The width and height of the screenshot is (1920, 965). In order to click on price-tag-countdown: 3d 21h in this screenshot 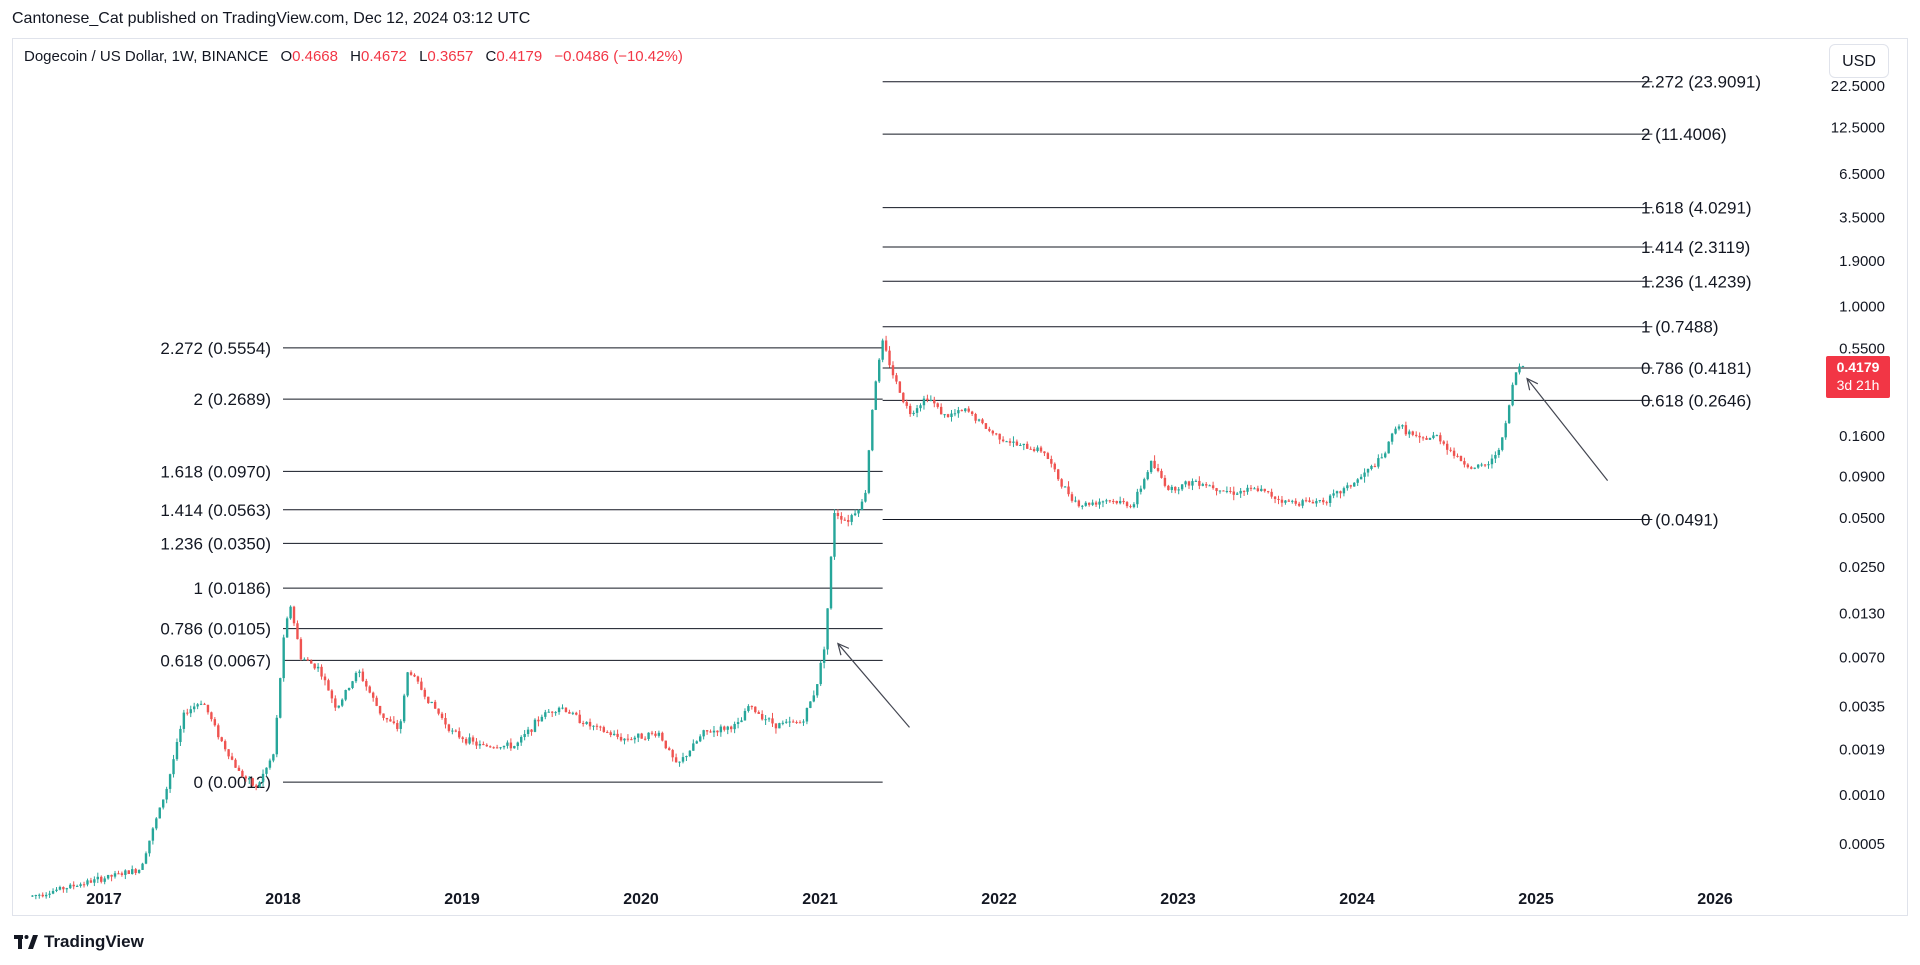, I will do `click(1858, 385)`.